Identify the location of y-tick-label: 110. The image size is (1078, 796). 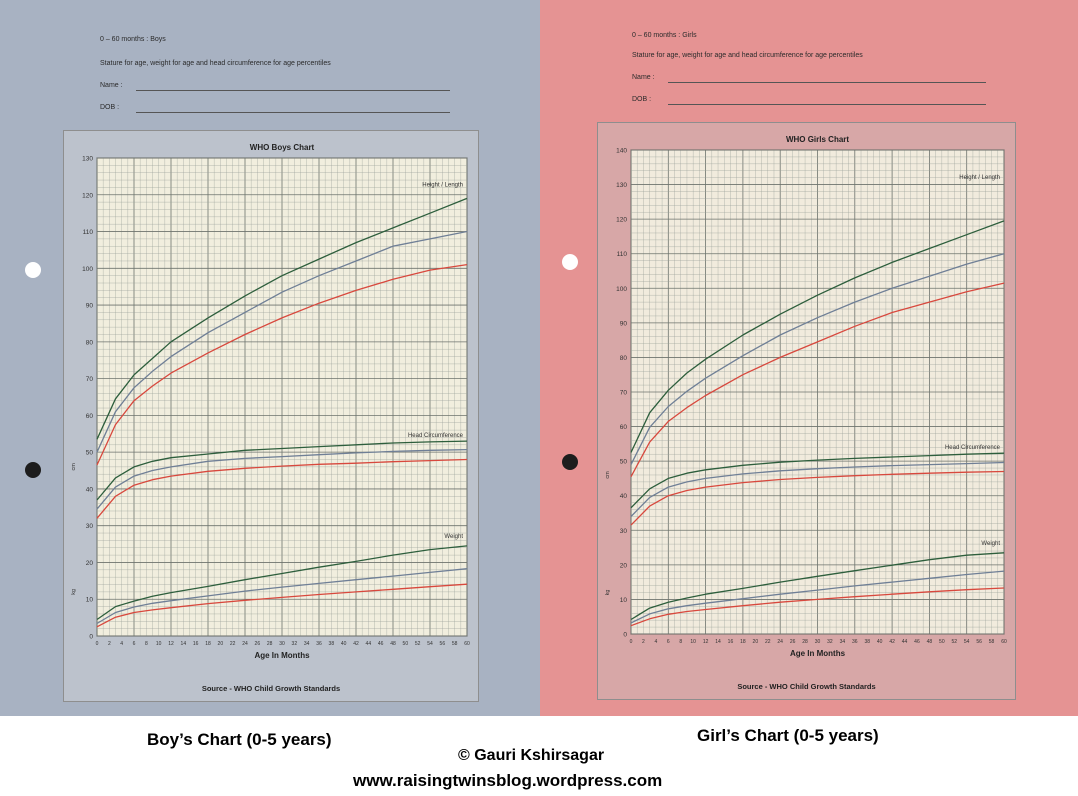
(622, 254).